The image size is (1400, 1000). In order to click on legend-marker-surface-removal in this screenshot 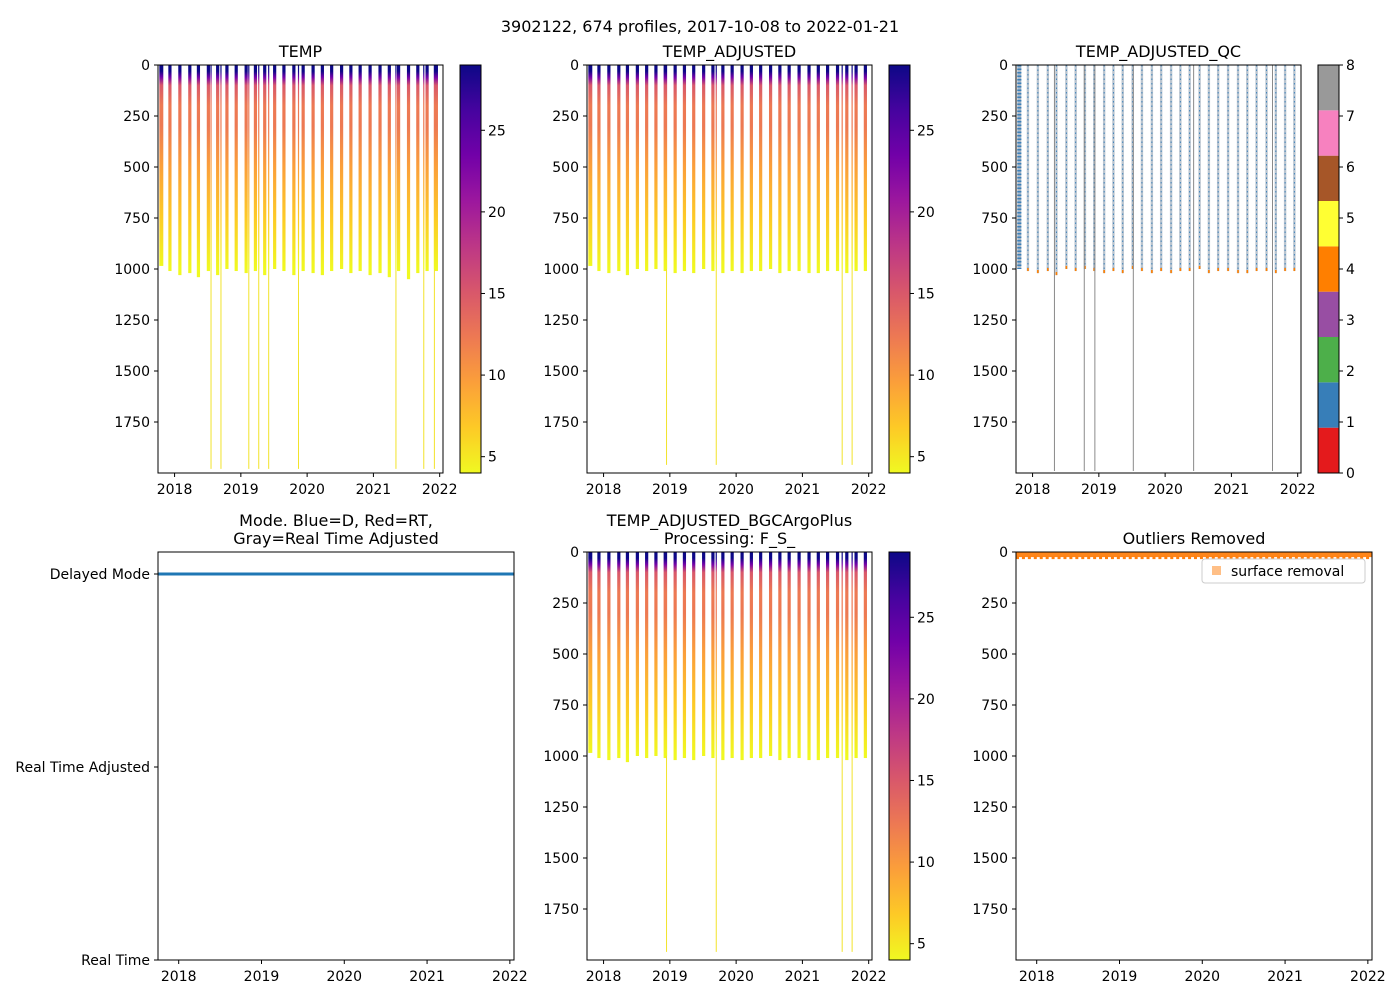, I will do `click(1216, 570)`.